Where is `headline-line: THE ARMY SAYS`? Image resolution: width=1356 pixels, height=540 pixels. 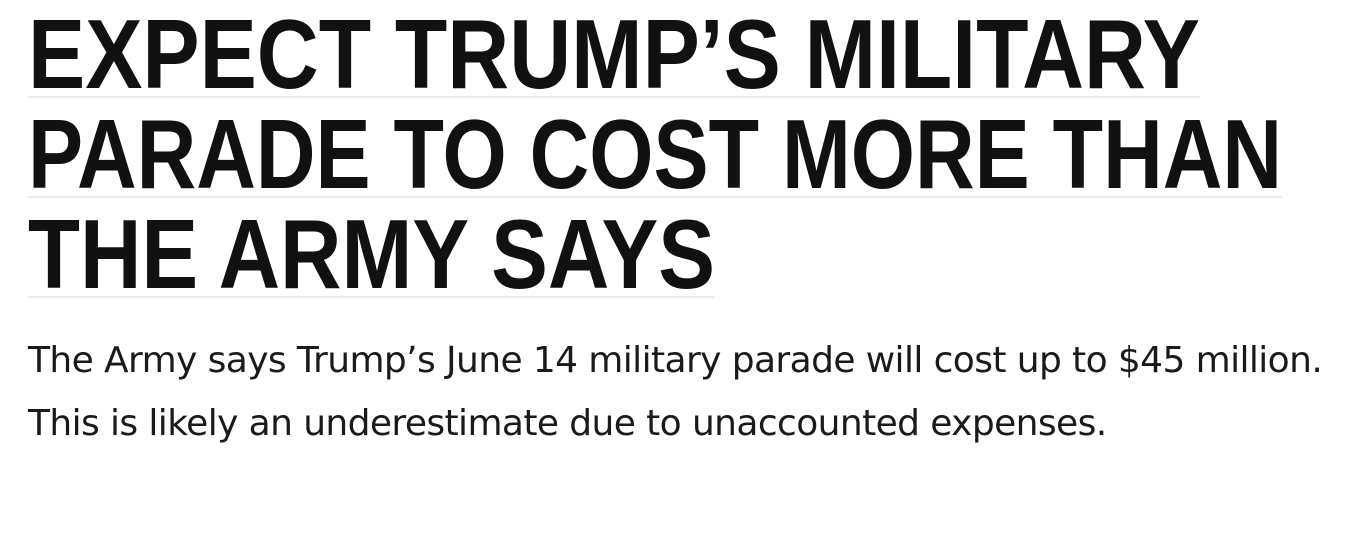
headline-line: THE ARMY SAYS is located at coordinates (371, 254).